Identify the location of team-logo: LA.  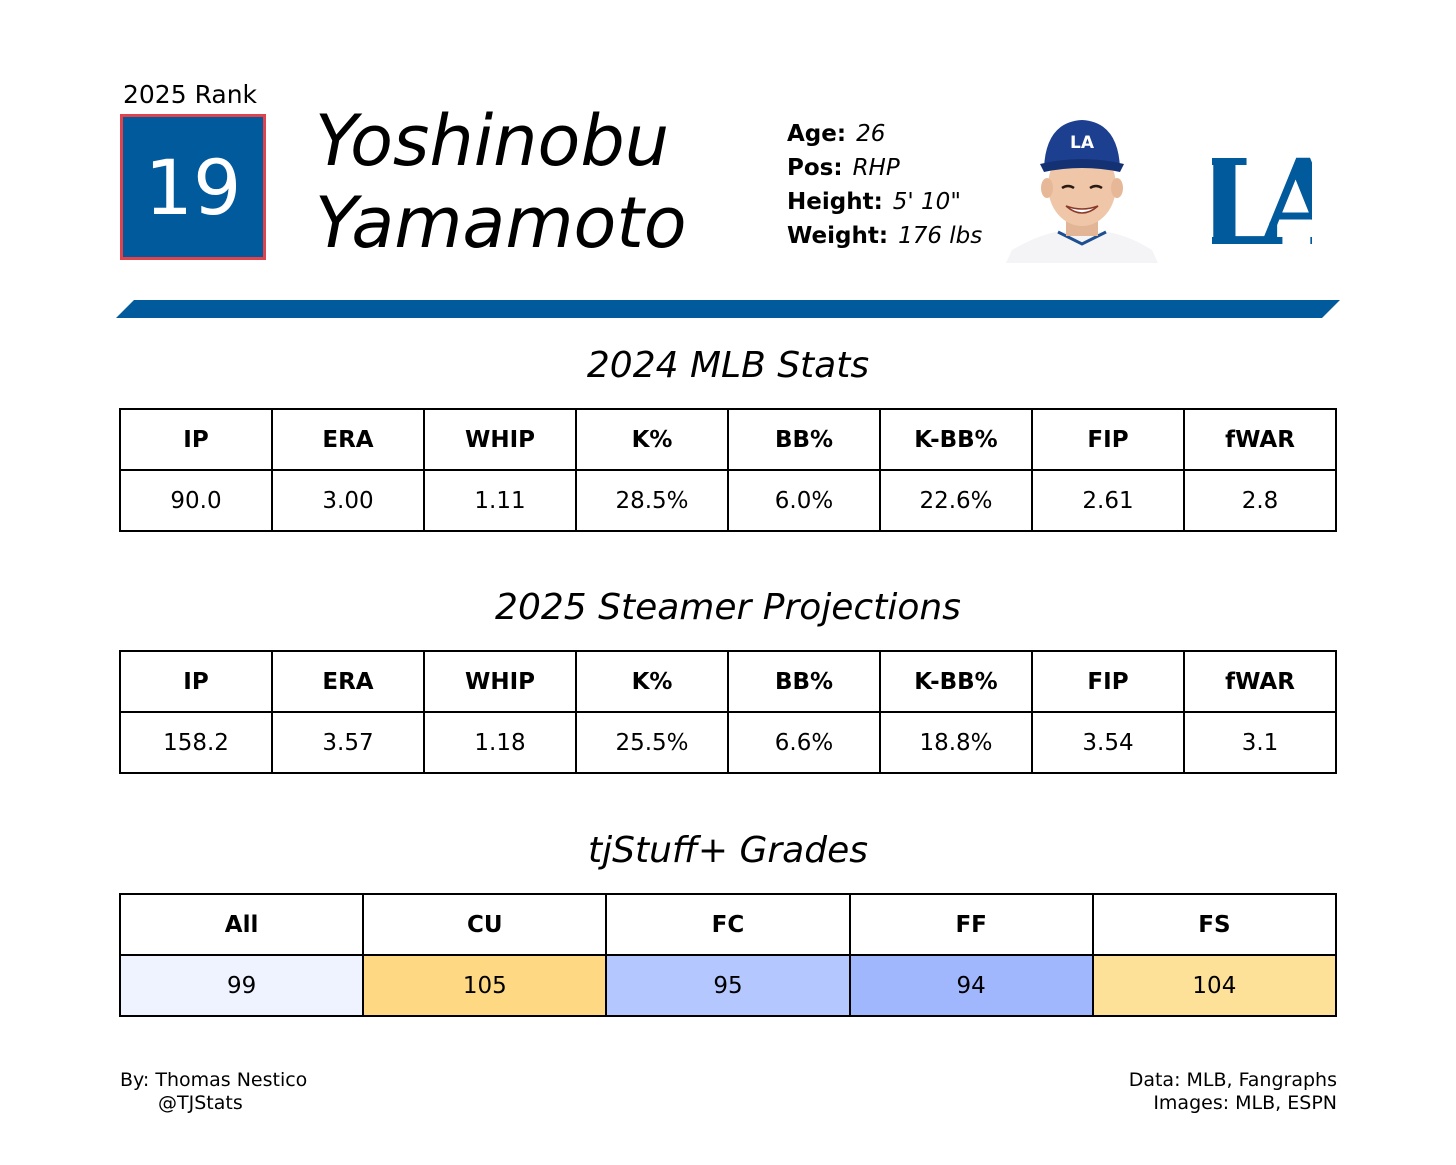
(1262, 195).